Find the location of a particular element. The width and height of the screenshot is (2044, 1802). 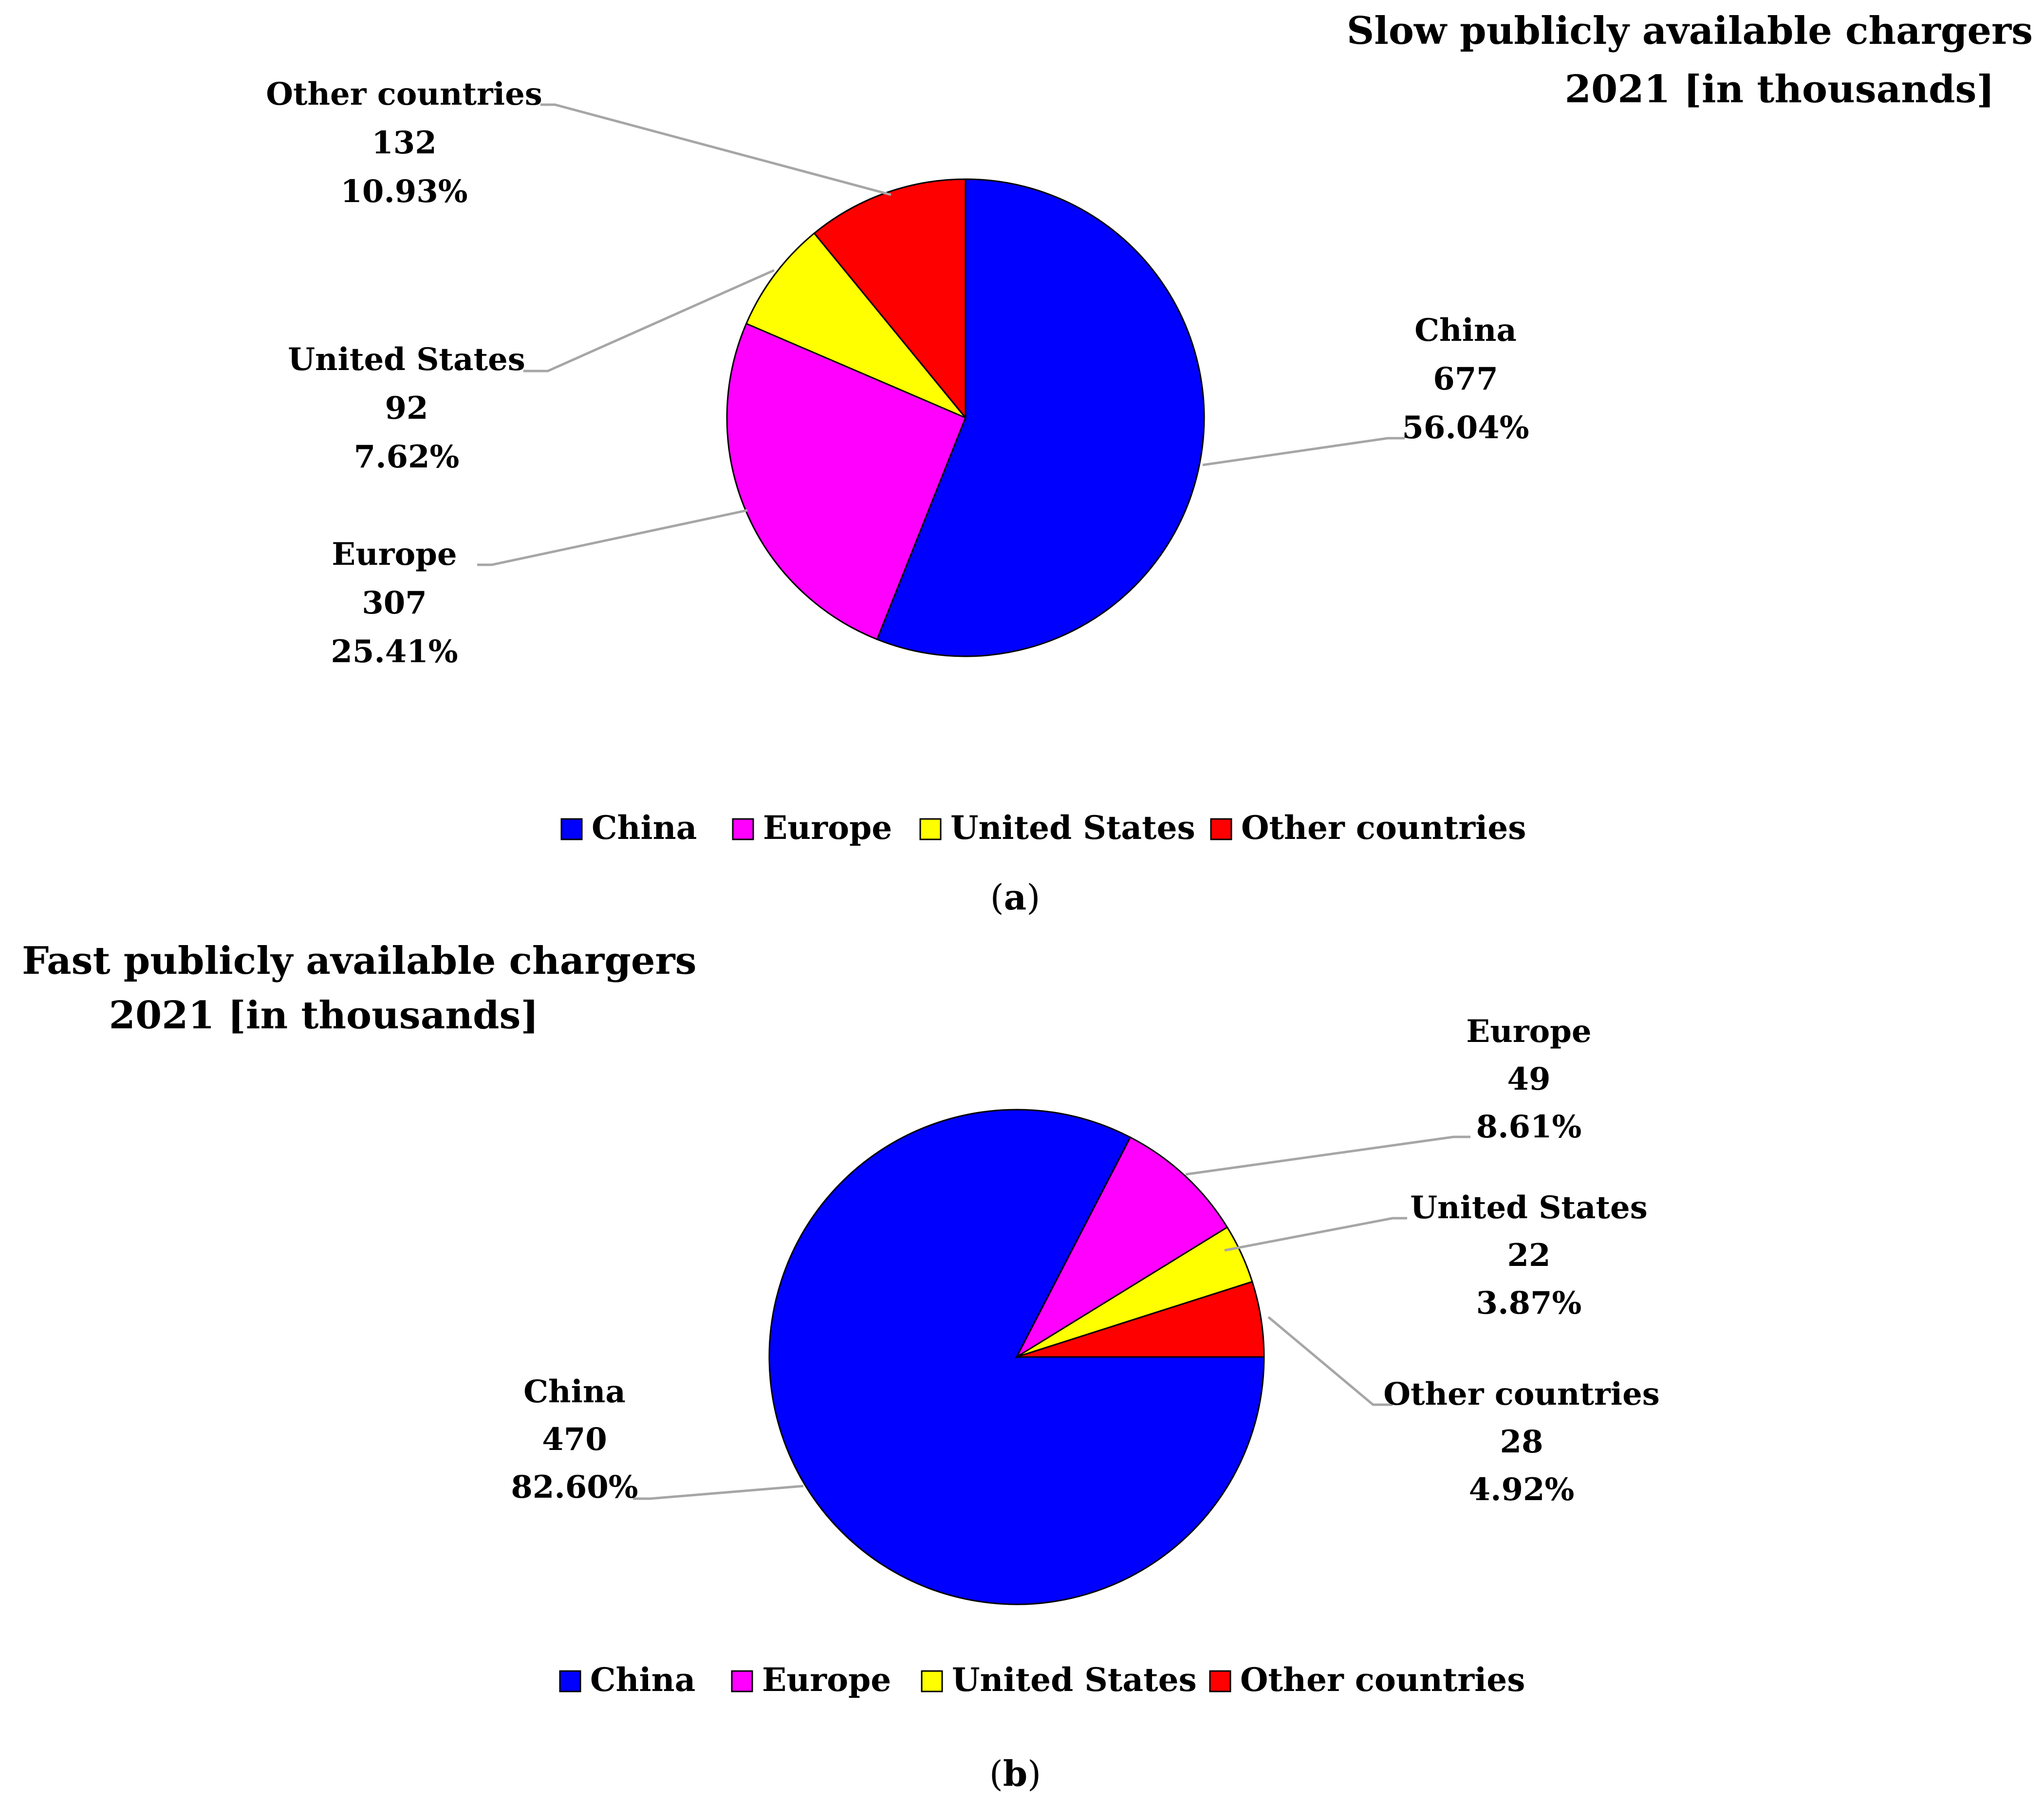

chart-b-slices is located at coordinates (1016, 1357).